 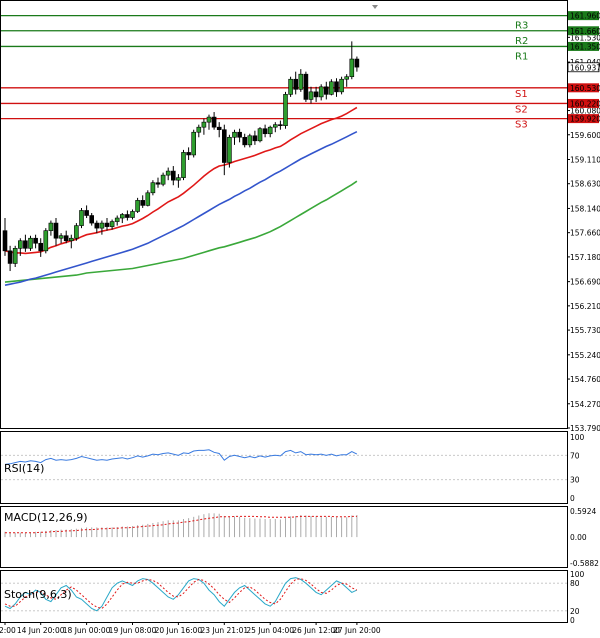 I want to click on resistance-price-label: 161.960, so click(x=585, y=16).